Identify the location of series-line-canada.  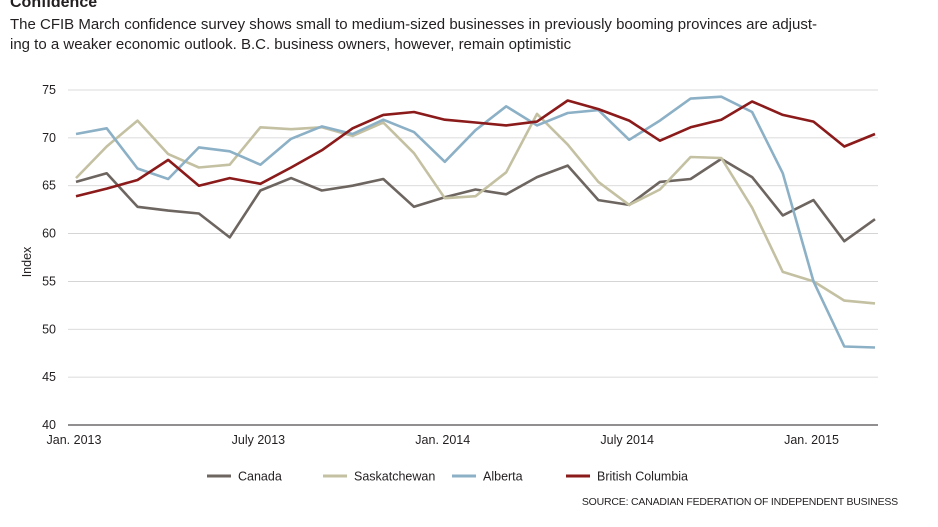
(475, 200).